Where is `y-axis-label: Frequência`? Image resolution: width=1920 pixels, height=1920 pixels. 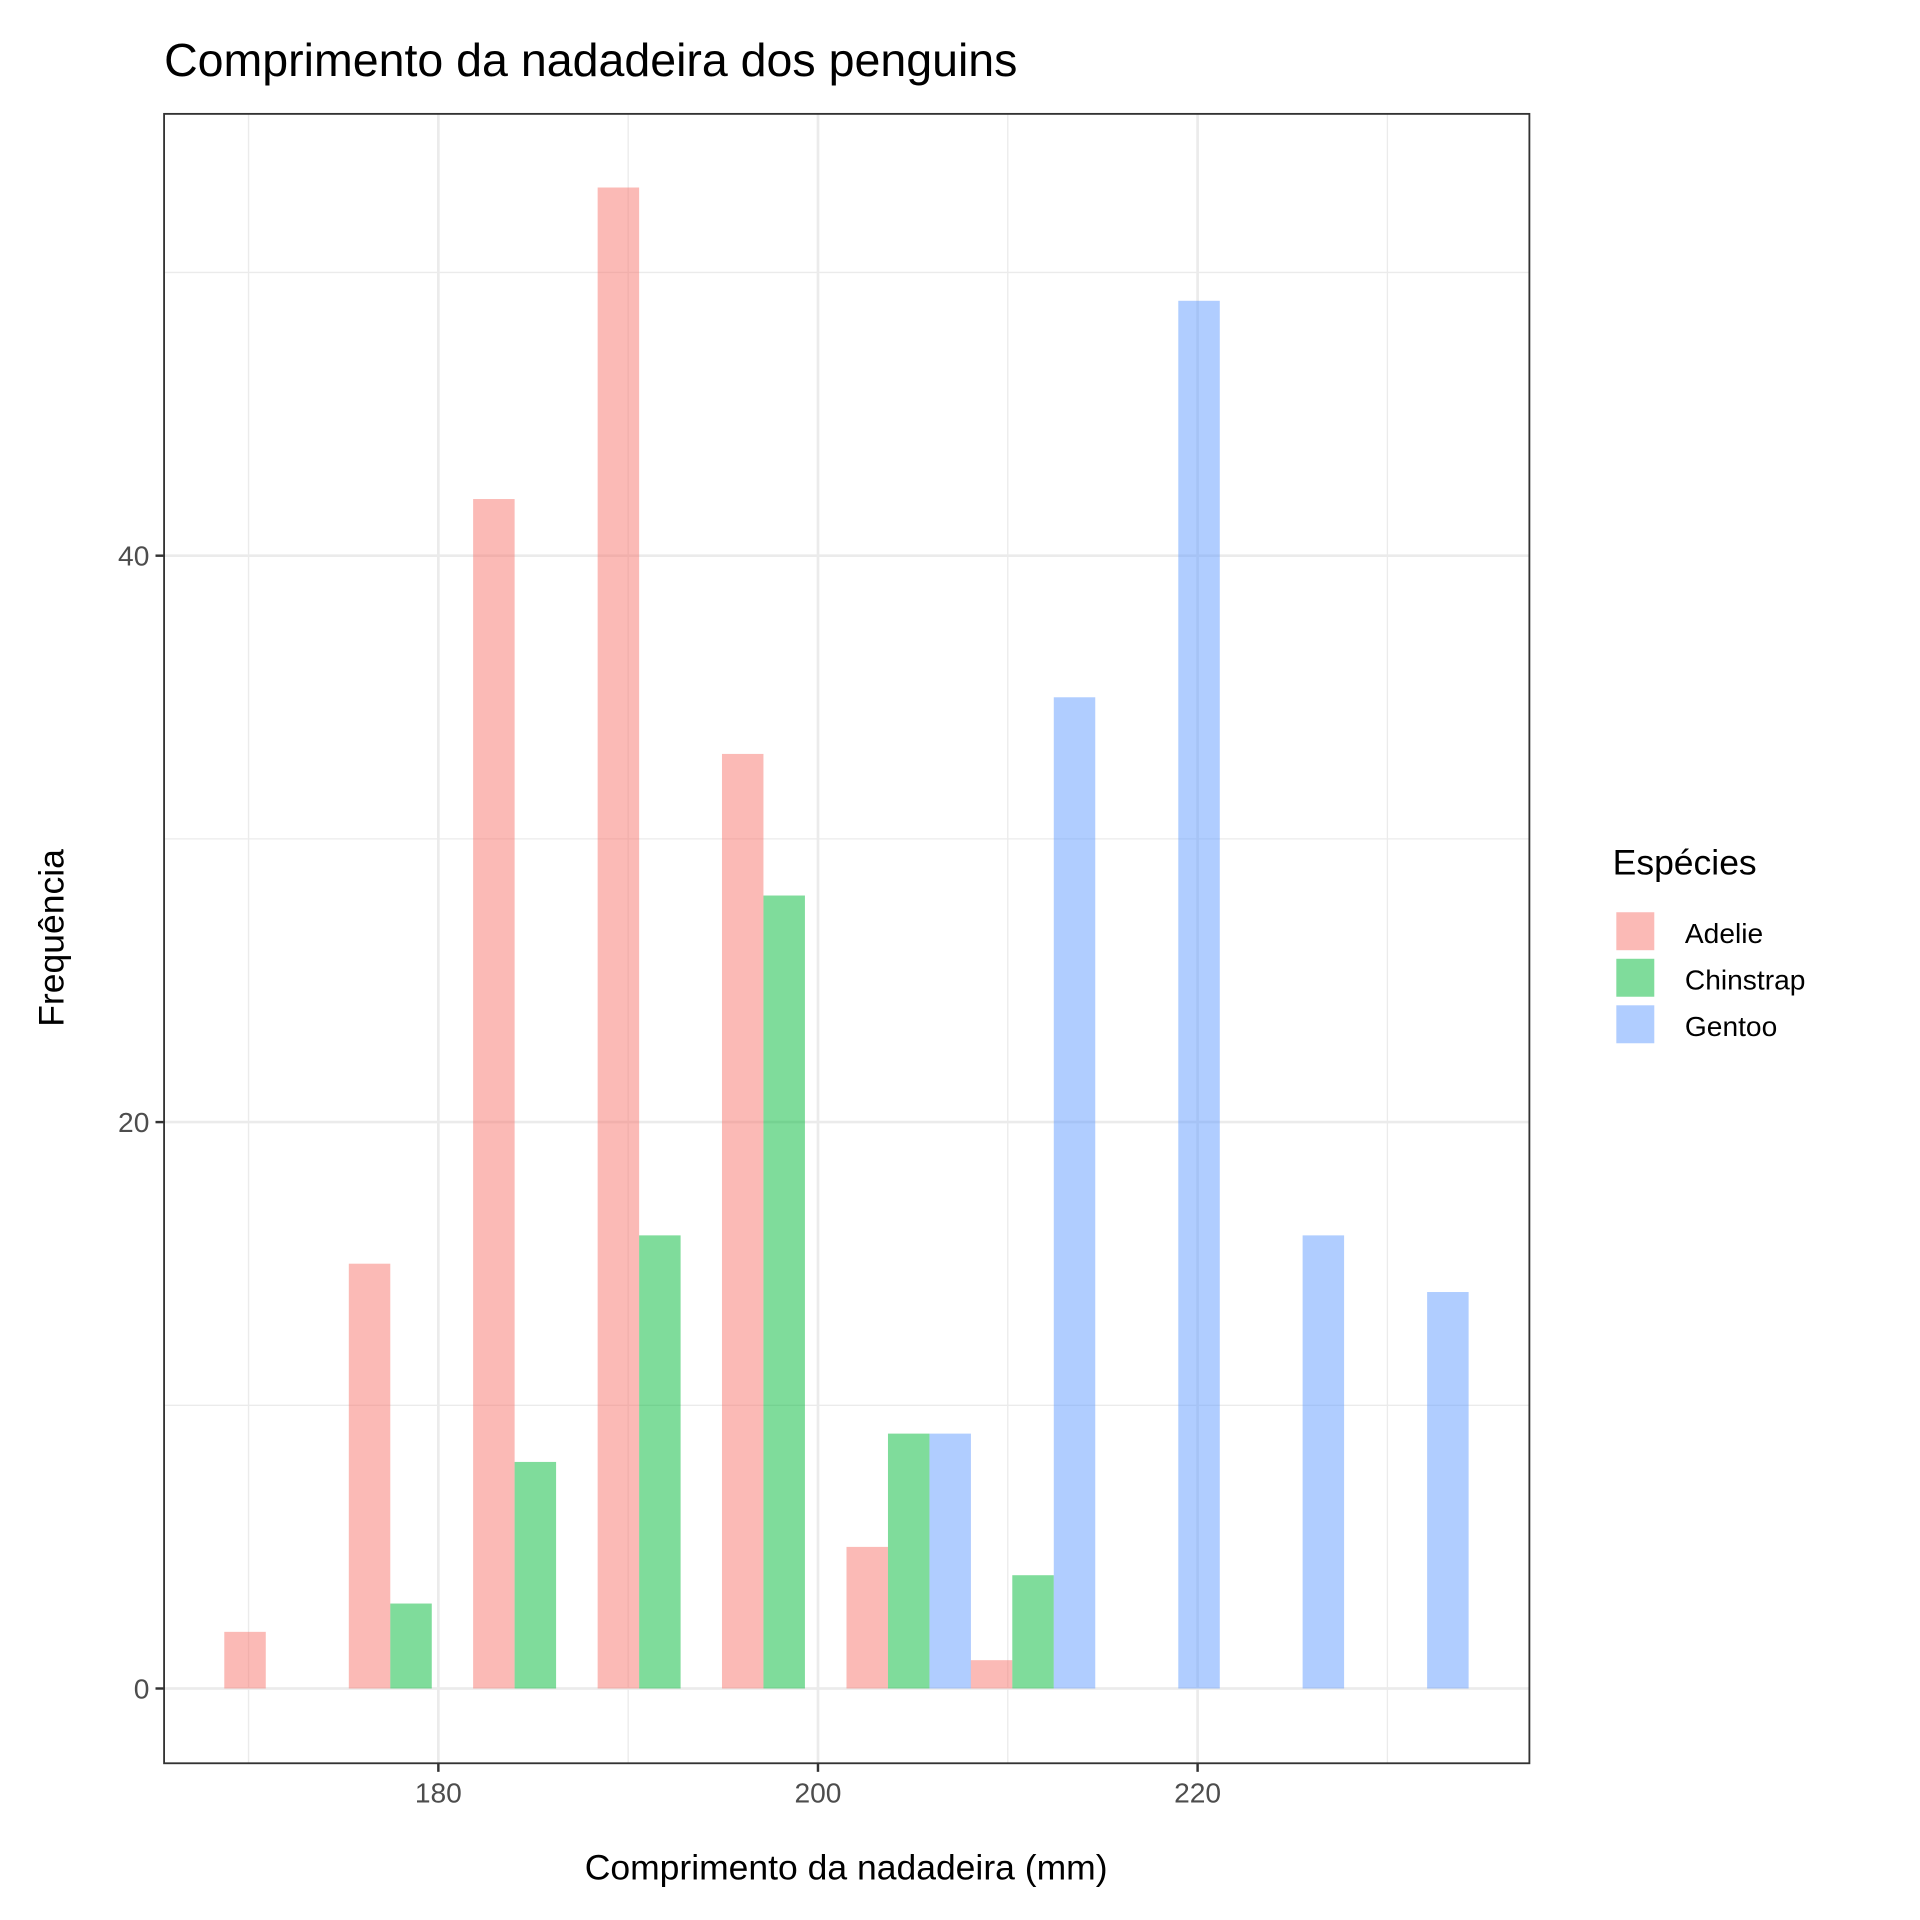 y-axis-label: Frequência is located at coordinates (52, 938).